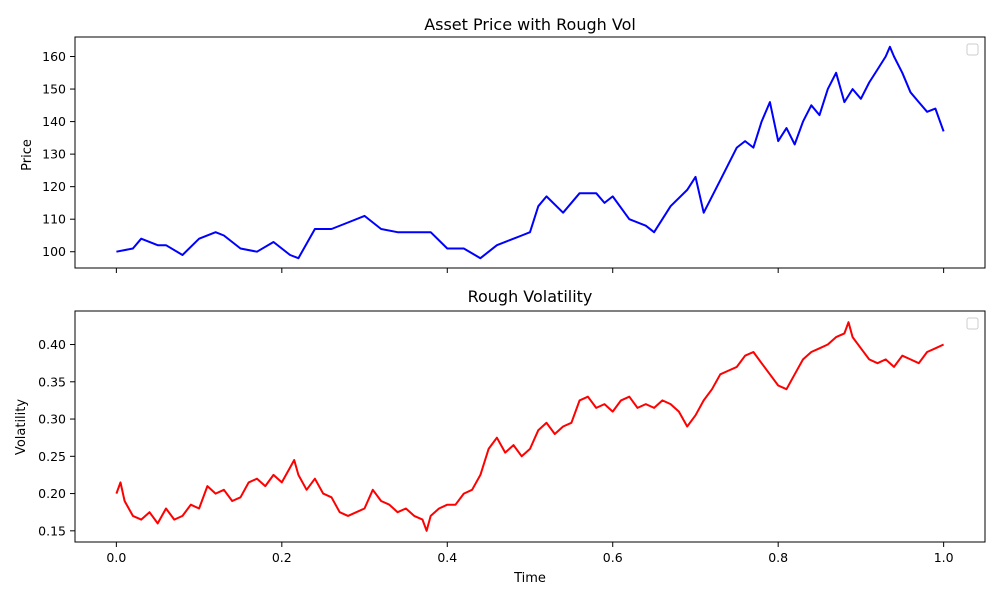  What do you see at coordinates (52, 381) in the screenshot?
I see `volatility-y-tick-label: 0.35` at bounding box center [52, 381].